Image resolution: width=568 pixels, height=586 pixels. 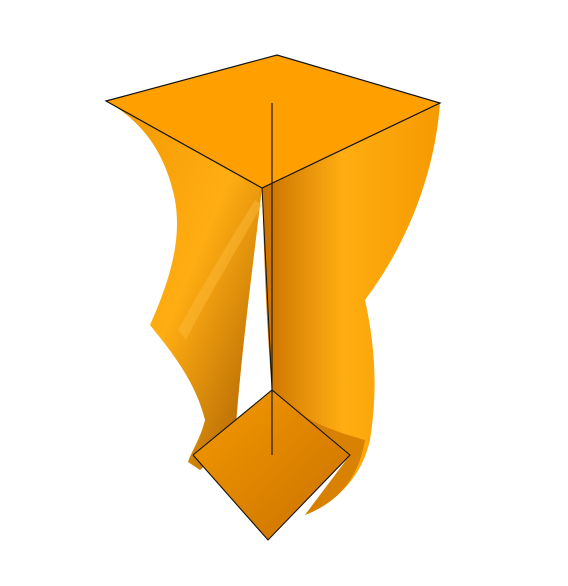 I want to click on bottom-square-outline, so click(x=271, y=465).